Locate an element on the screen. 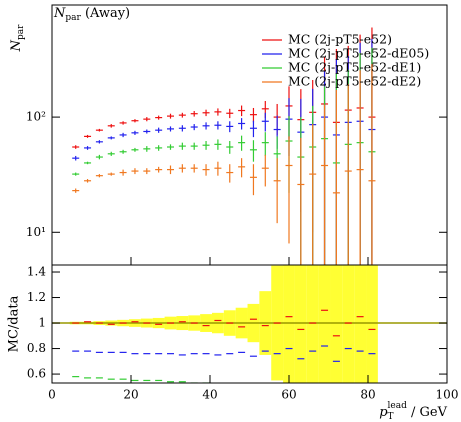 Image resolution: width=461 pixels, height=422 pixels. ratio-y-label: MC/data is located at coordinates (14, 323).